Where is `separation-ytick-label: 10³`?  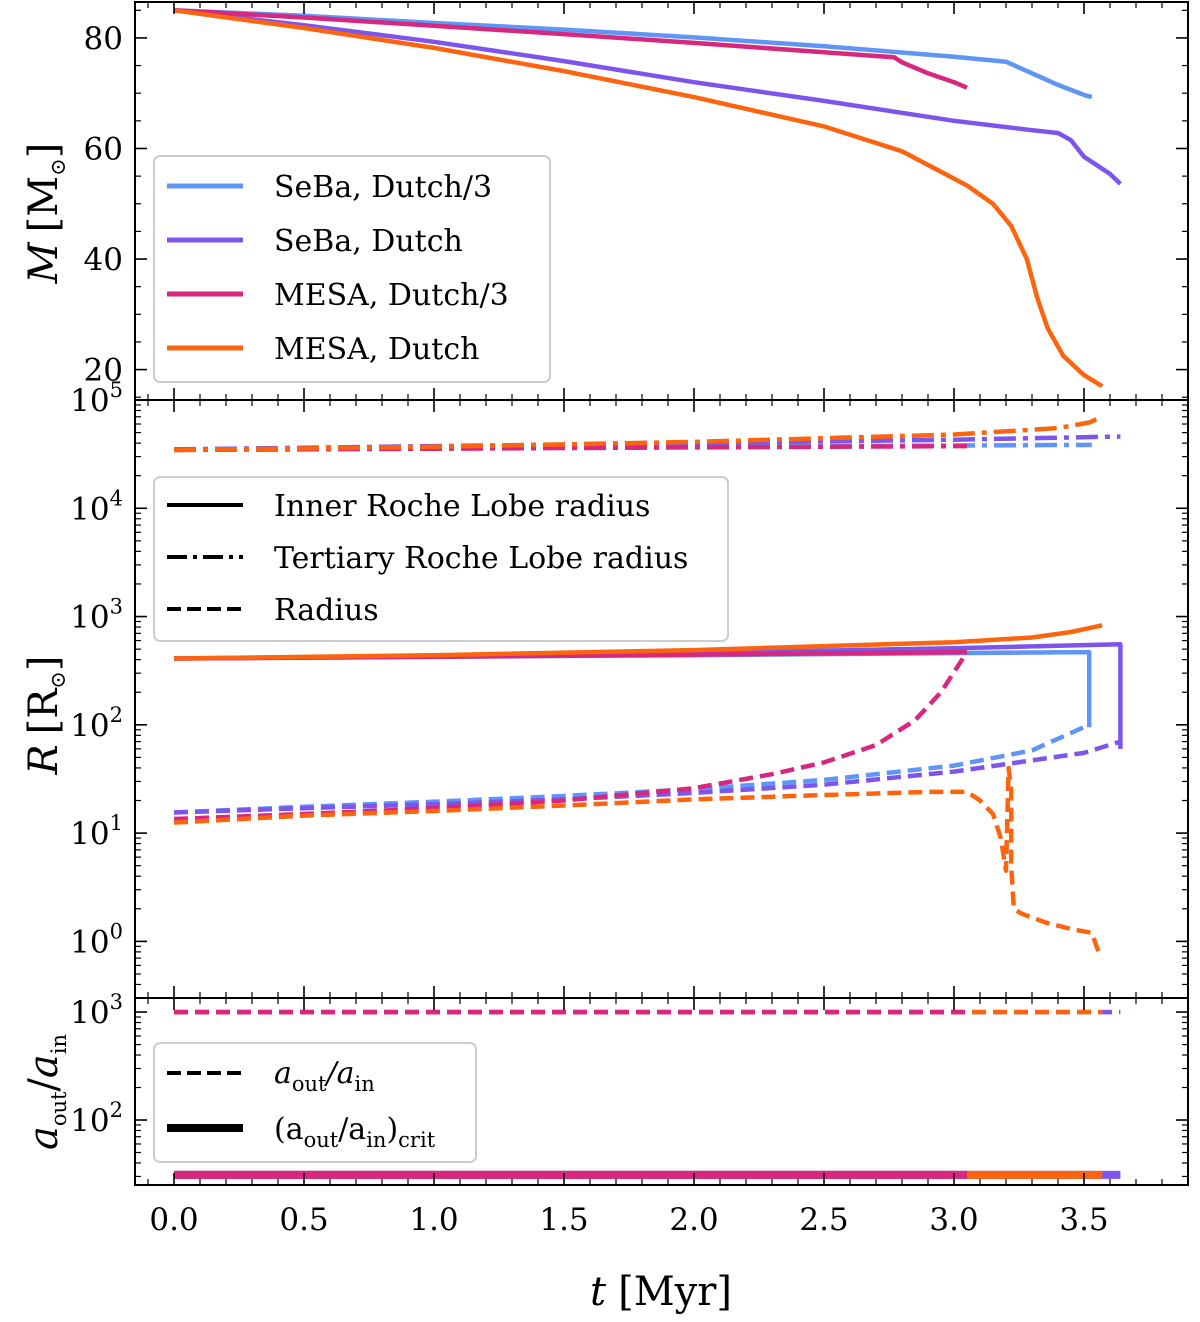 separation-ytick-label: 10³ is located at coordinates (96, 1010).